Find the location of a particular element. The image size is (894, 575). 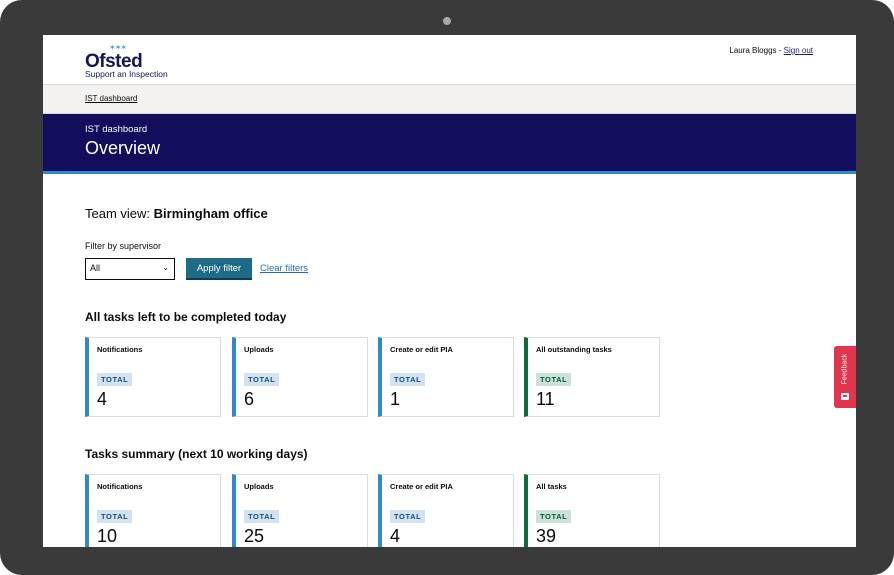

sign-out-link: Sign out is located at coordinates (798, 50).